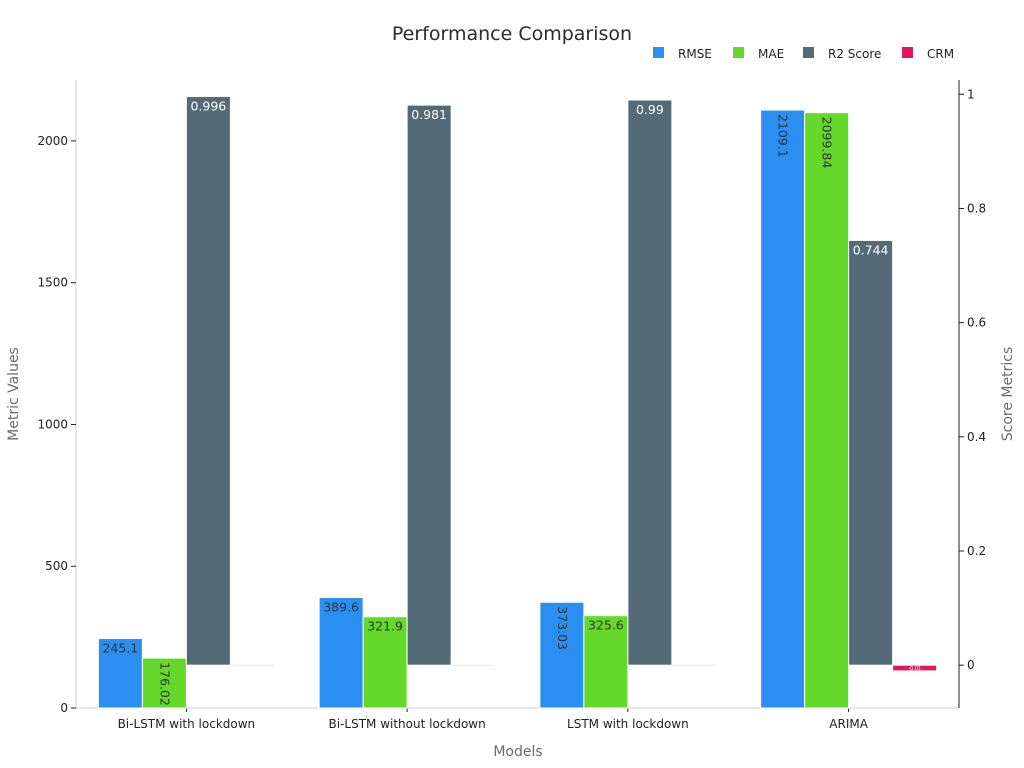  Describe the element at coordinates (827, 143) in the screenshot. I see `data-label: 2099.84` at that location.